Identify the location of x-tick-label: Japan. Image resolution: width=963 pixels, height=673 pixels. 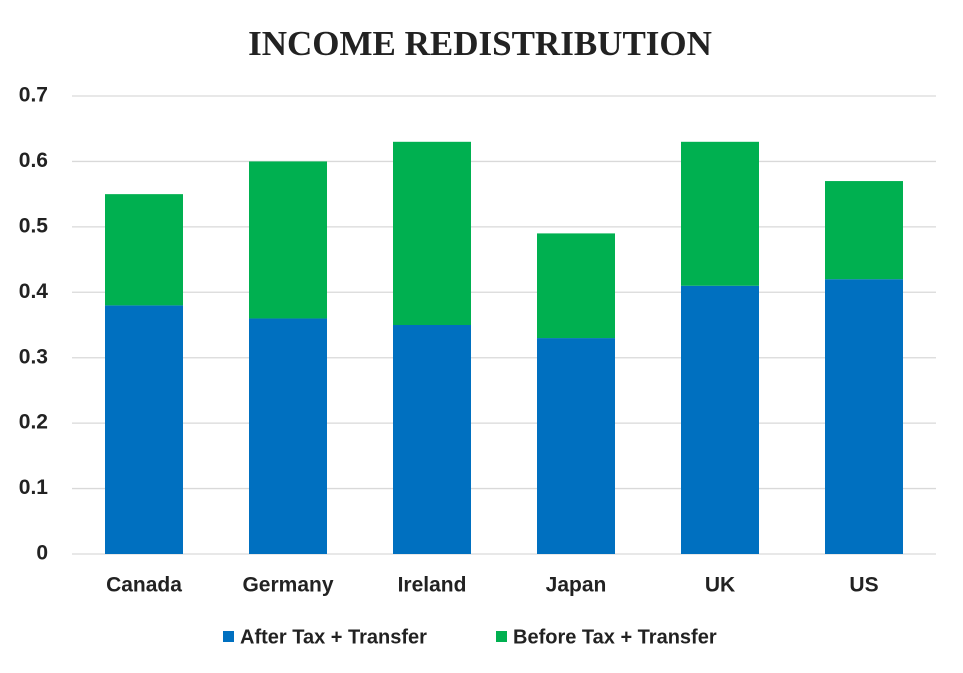
(576, 585).